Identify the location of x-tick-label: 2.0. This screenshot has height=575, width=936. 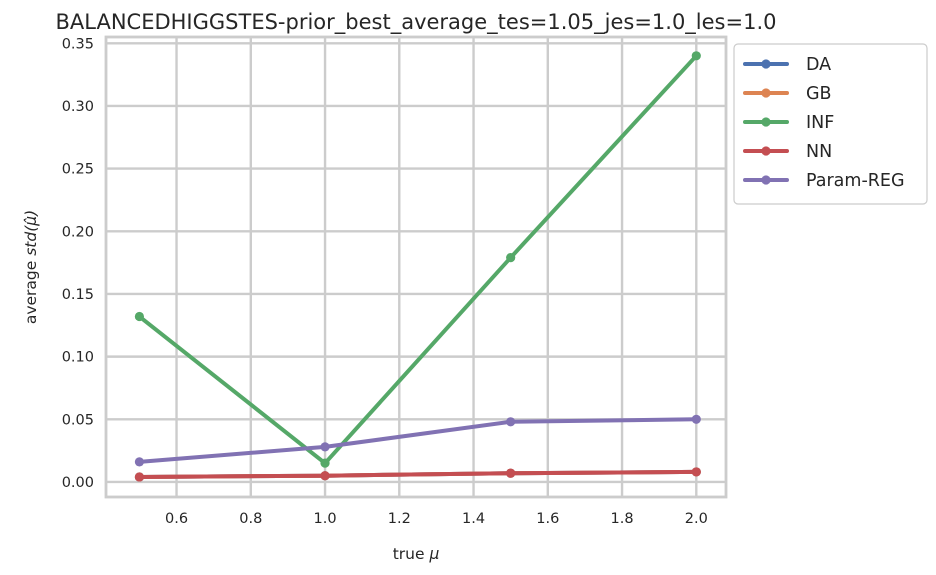
(696, 519).